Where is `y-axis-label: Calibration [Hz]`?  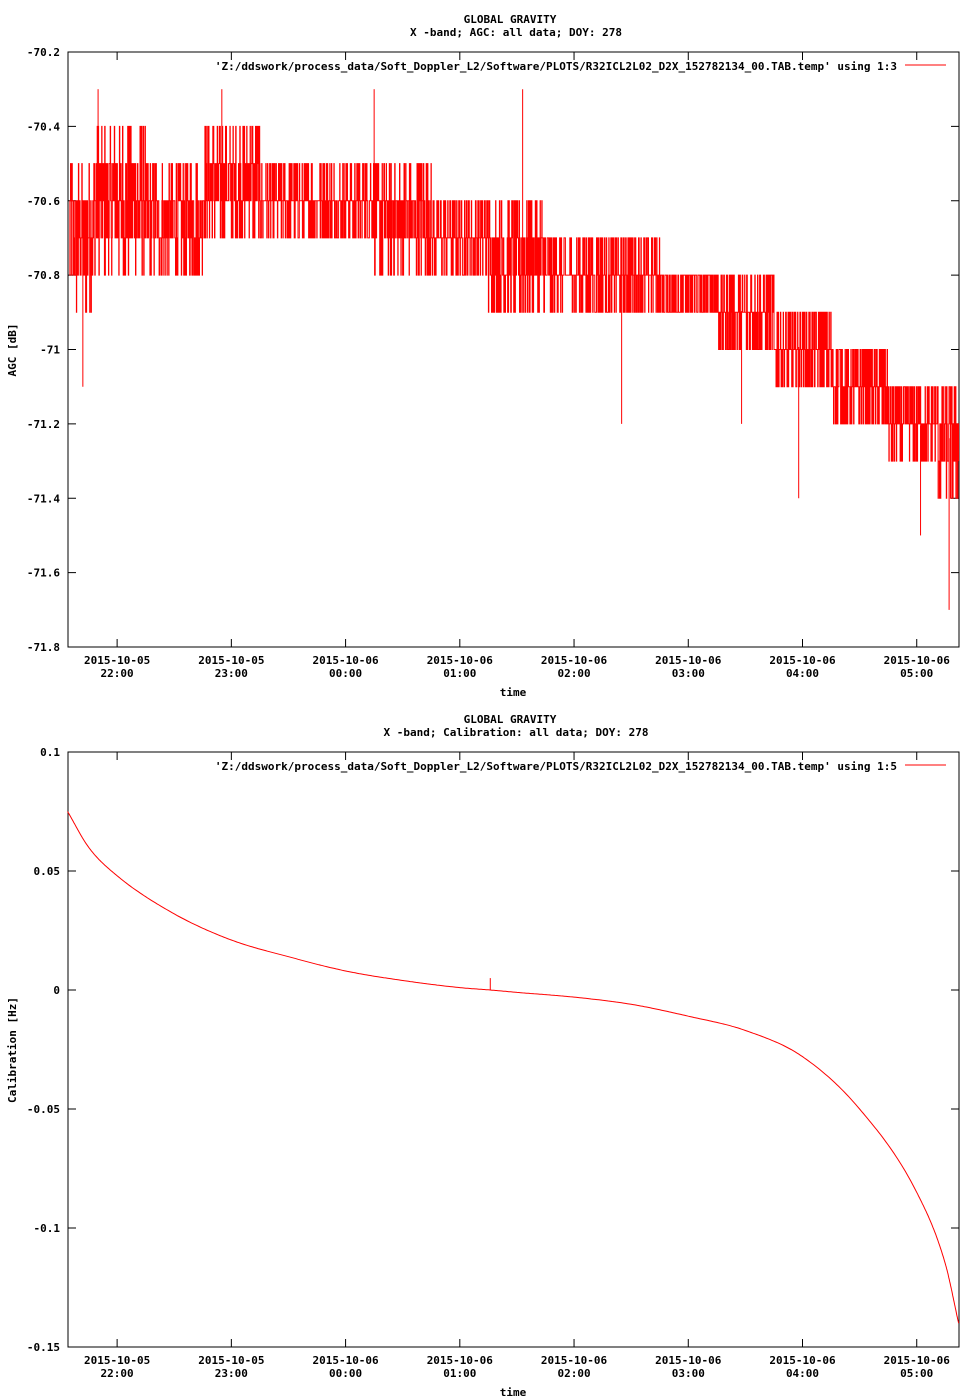
y-axis-label: Calibration [Hz] is located at coordinates (12, 1050).